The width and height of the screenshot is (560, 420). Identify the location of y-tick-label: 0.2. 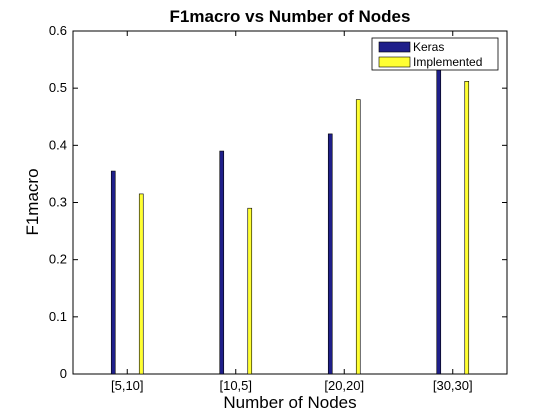
(58, 259).